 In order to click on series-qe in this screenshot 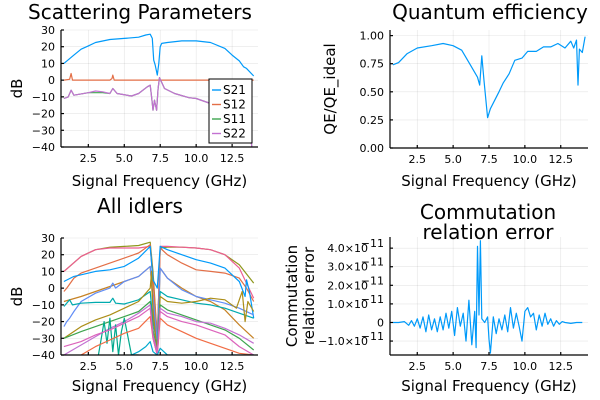, I will do `click(489, 77)`.